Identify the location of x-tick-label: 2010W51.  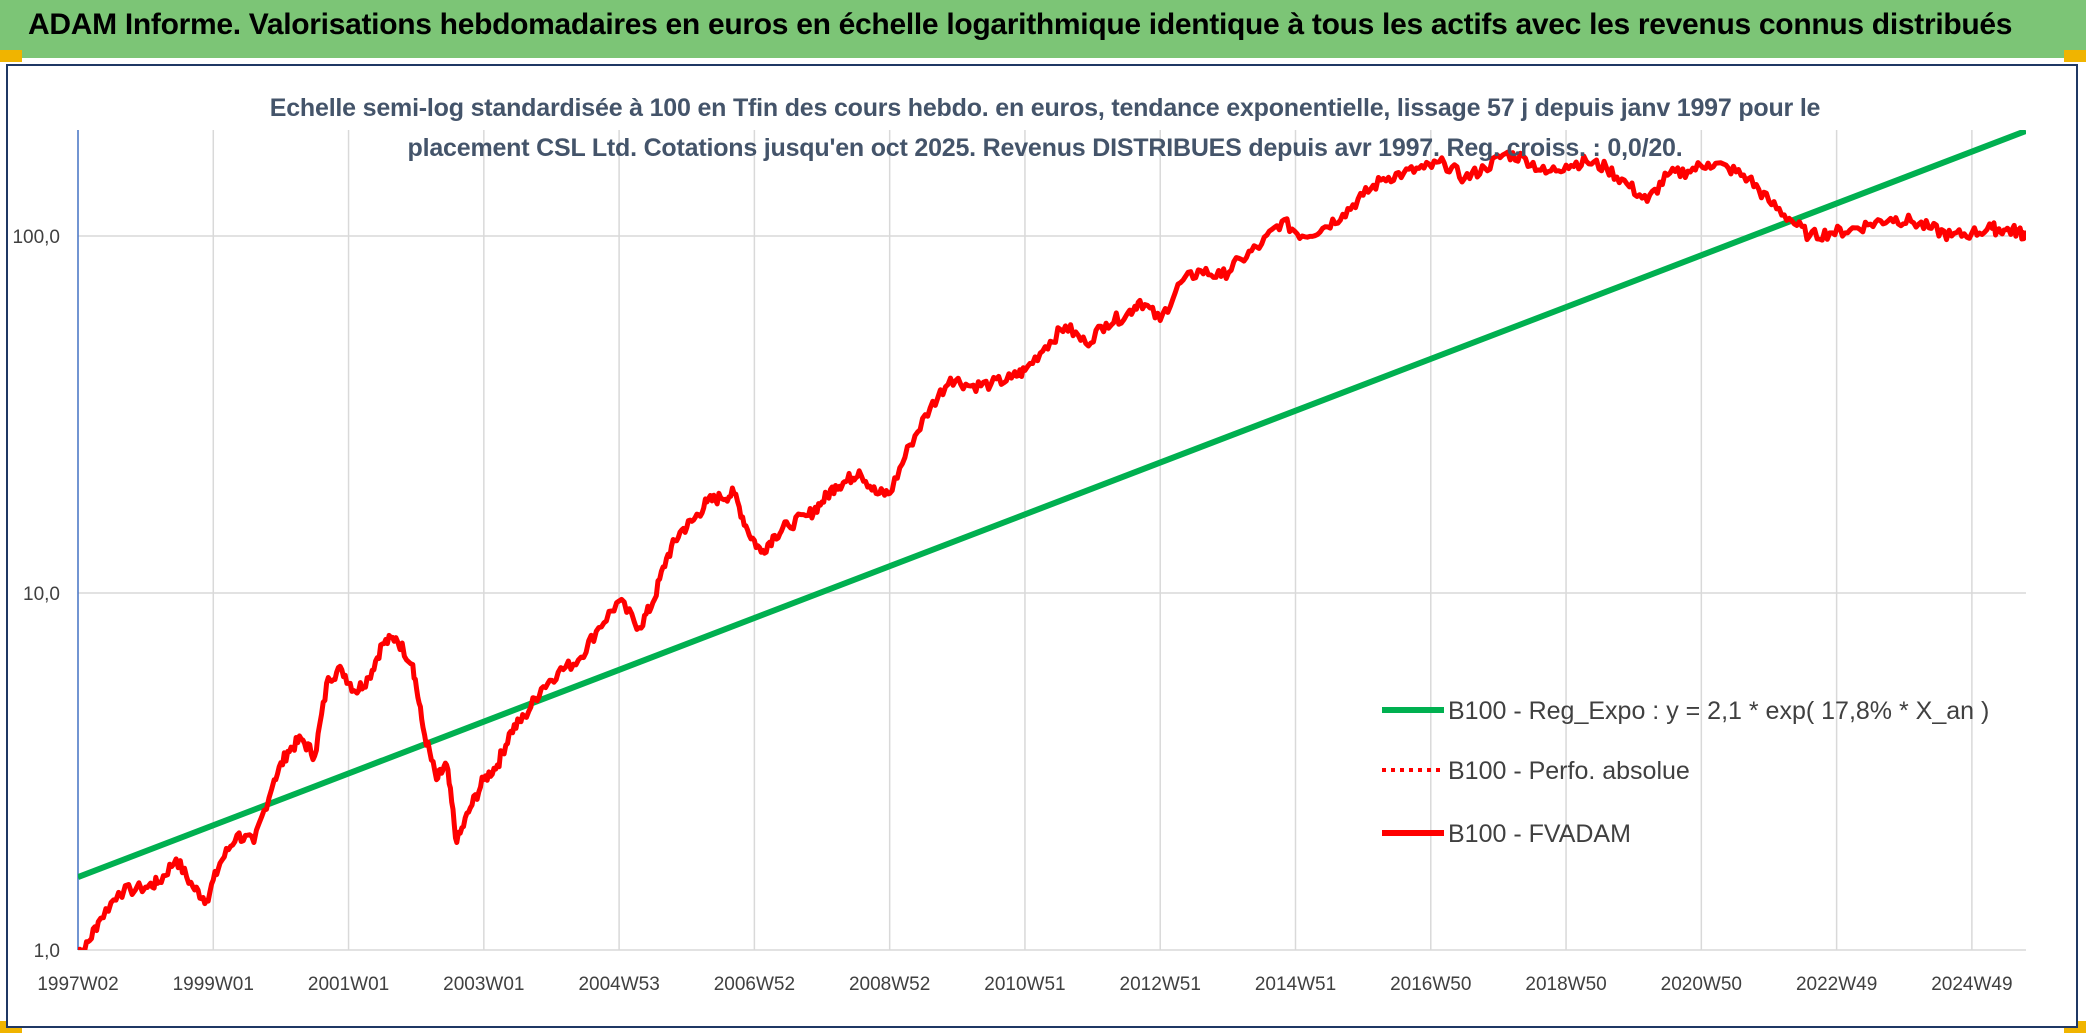
(1024, 984).